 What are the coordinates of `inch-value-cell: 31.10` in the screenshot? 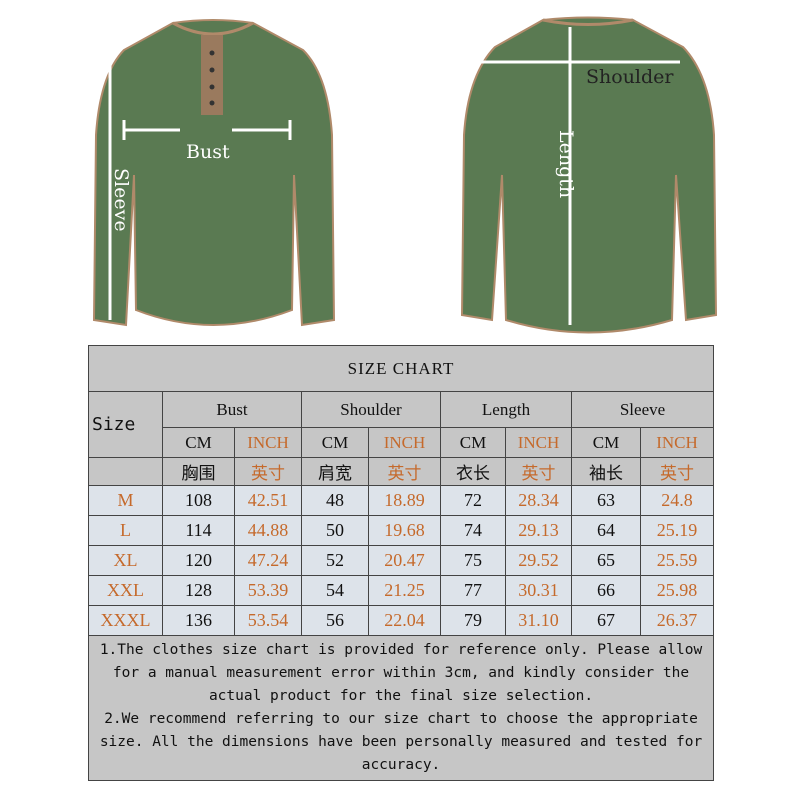 It's located at (538, 620).